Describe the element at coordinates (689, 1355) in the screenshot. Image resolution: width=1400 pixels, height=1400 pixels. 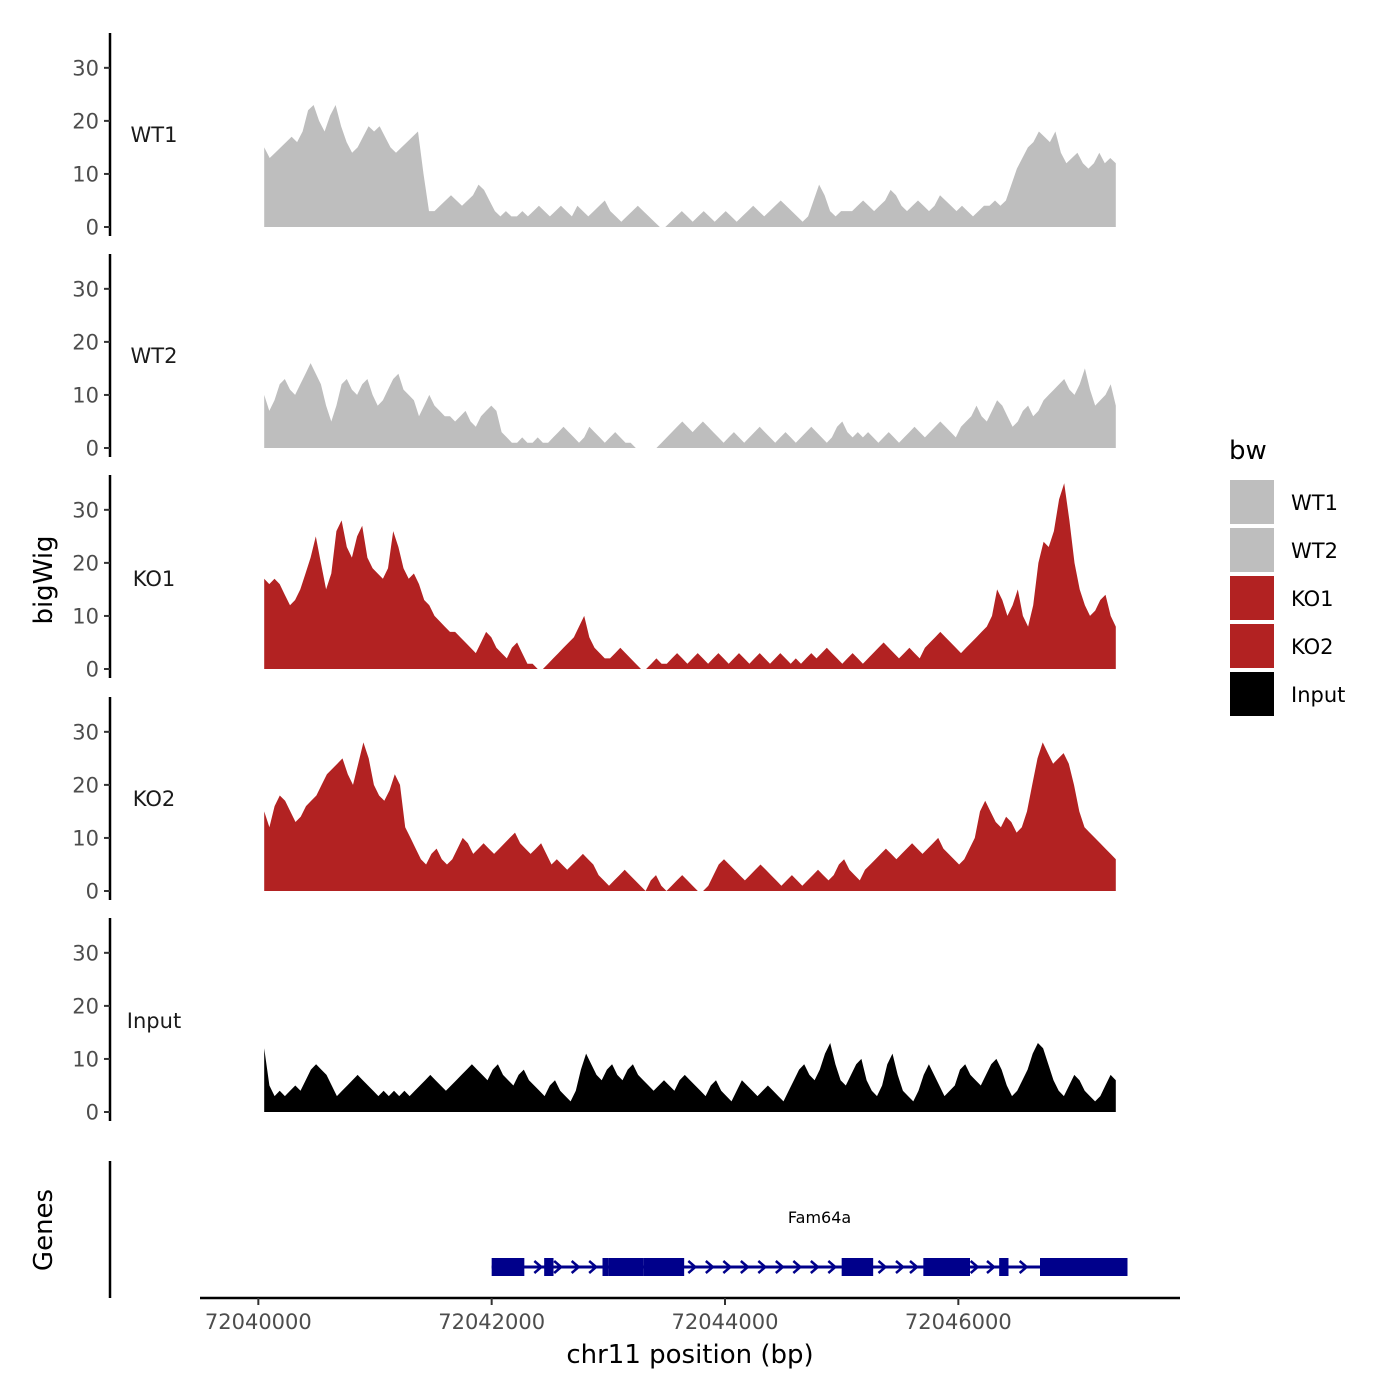
I see `x-axis-title: chr11 position (bp)` at that location.